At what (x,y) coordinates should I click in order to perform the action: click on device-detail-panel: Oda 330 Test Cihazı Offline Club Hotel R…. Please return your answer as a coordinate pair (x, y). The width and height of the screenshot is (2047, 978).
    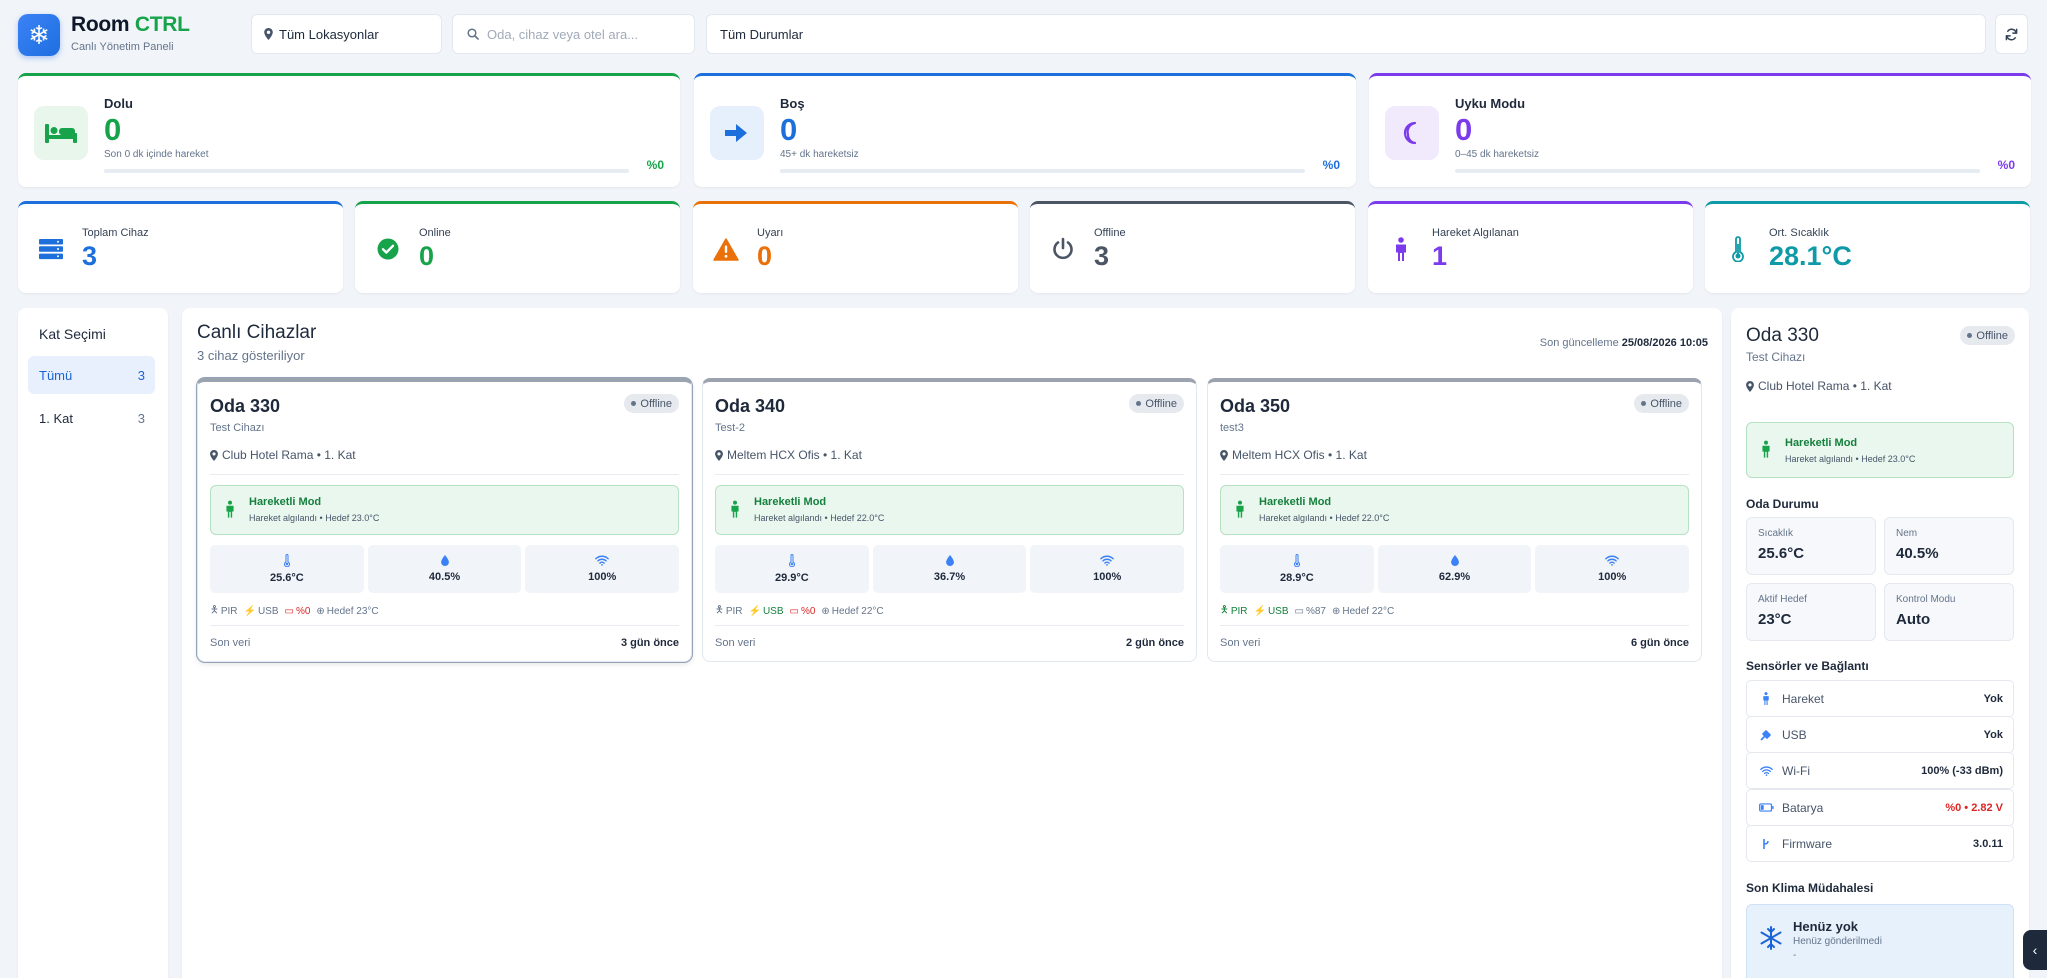
    Looking at the image, I should click on (1880, 643).